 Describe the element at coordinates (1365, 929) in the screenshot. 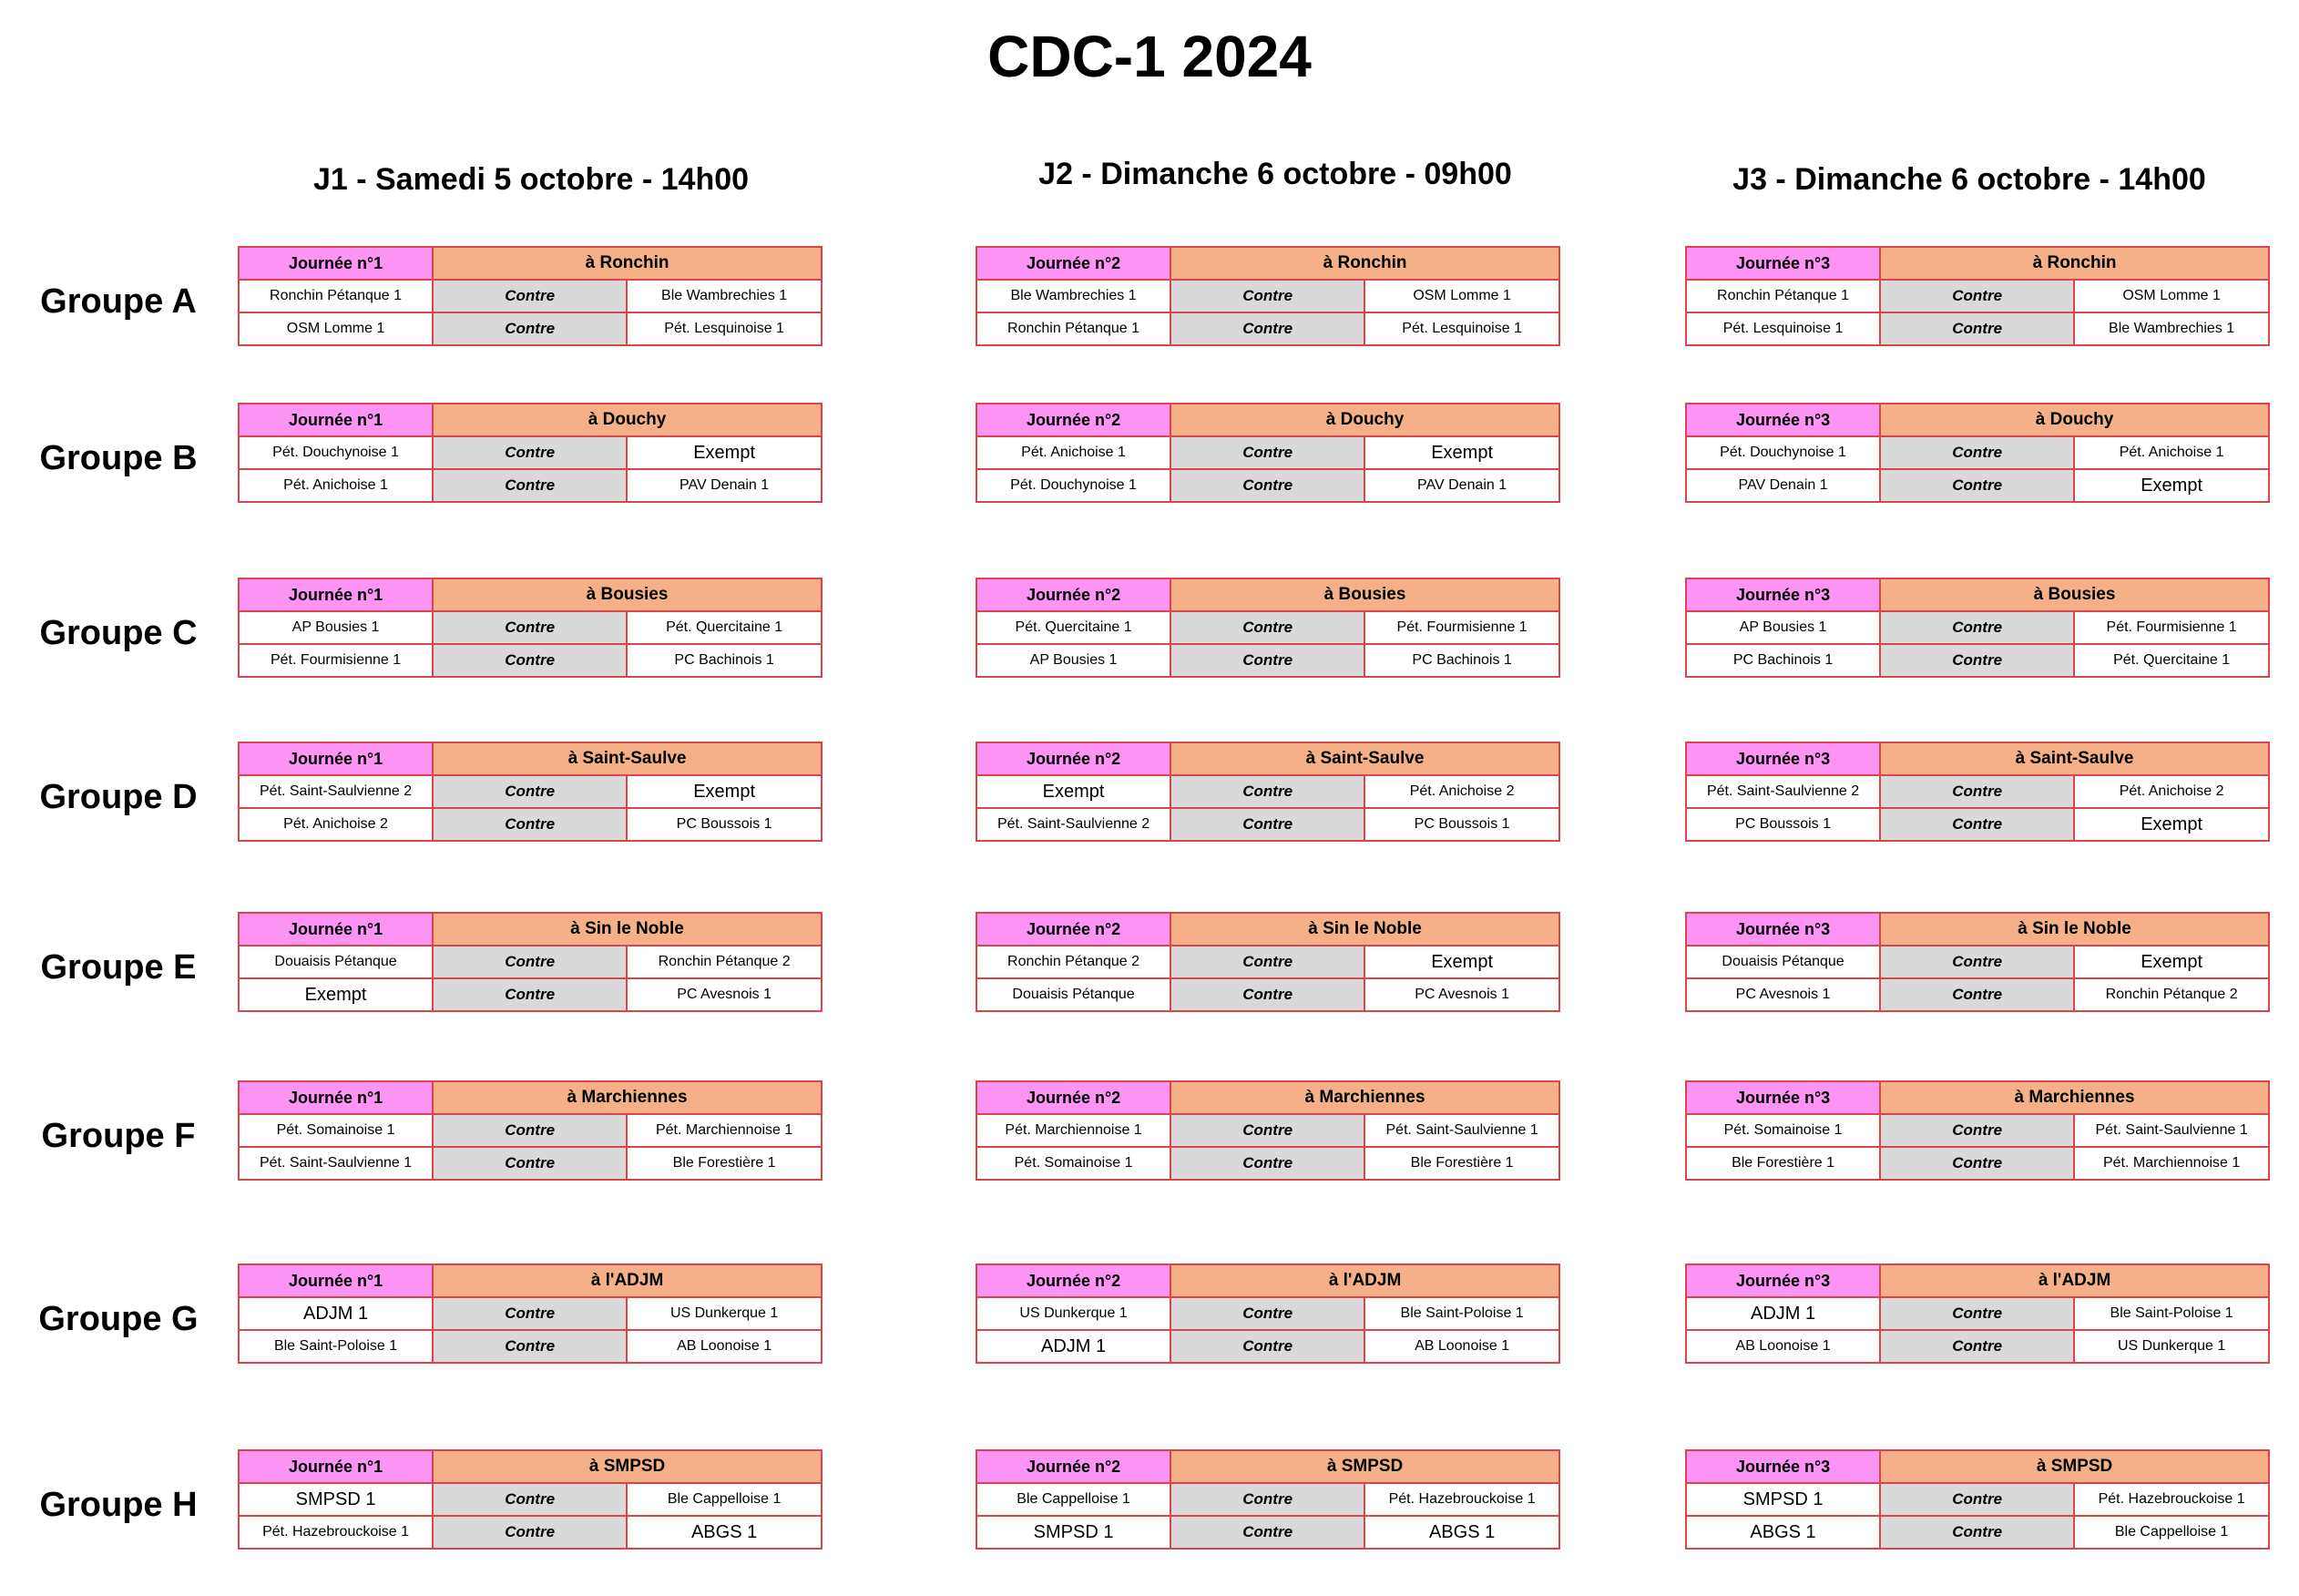

I see `venue-cell: à Sin le Noble` at that location.